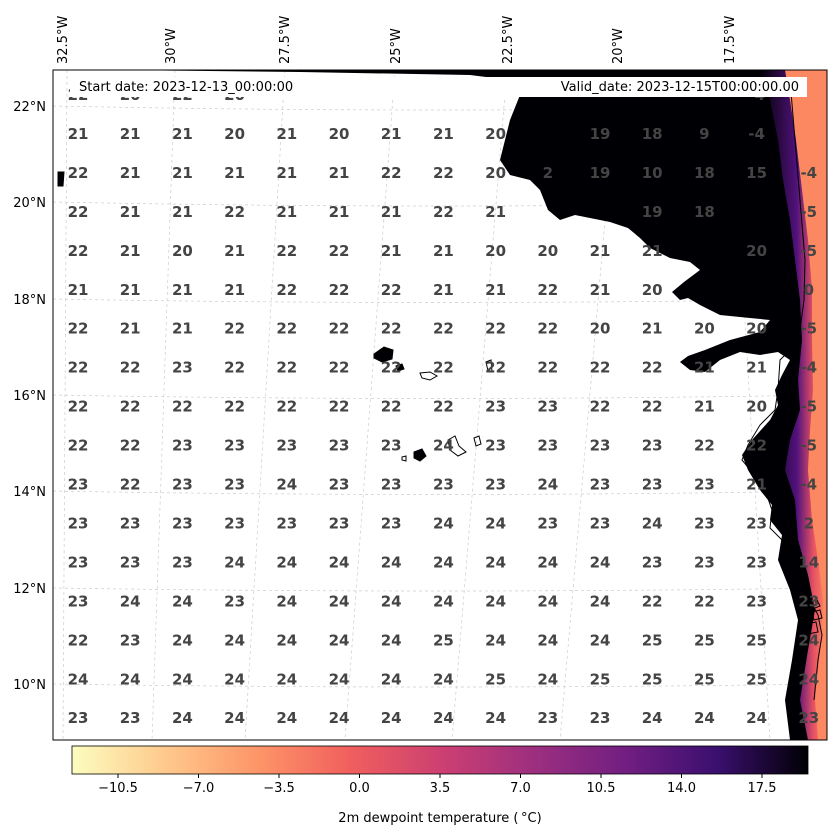 Image resolution: width=837 pixels, height=837 pixels. Describe the element at coordinates (508, 40) in the screenshot. I see `lon-label: 22.5°W` at that location.